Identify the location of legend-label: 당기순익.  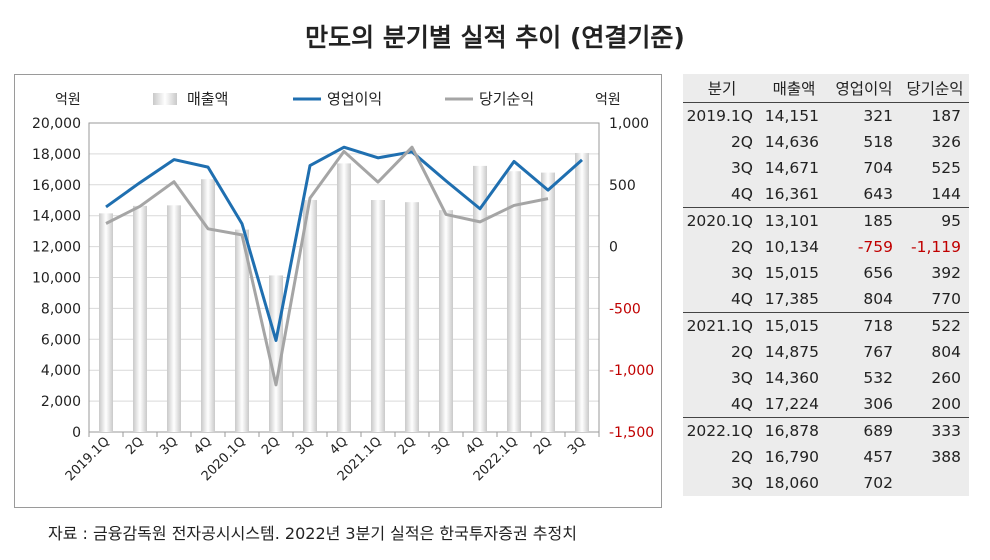
(506, 99).